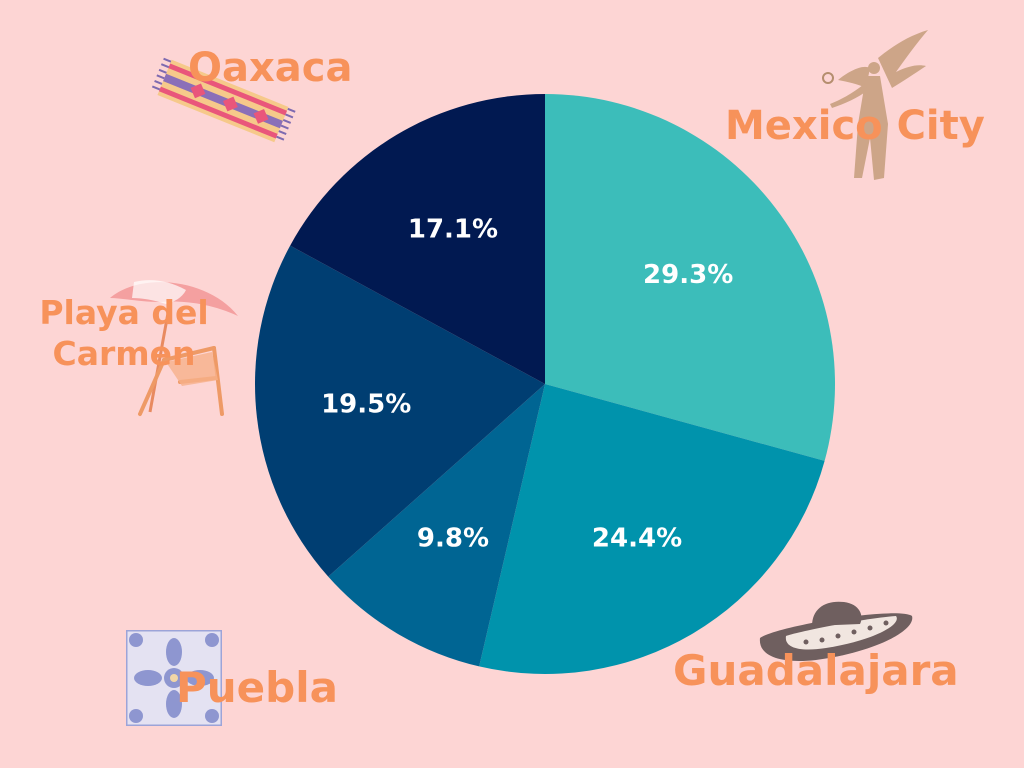  What do you see at coordinates (257, 687) in the screenshot?
I see `category-label-puebla: Puebla` at bounding box center [257, 687].